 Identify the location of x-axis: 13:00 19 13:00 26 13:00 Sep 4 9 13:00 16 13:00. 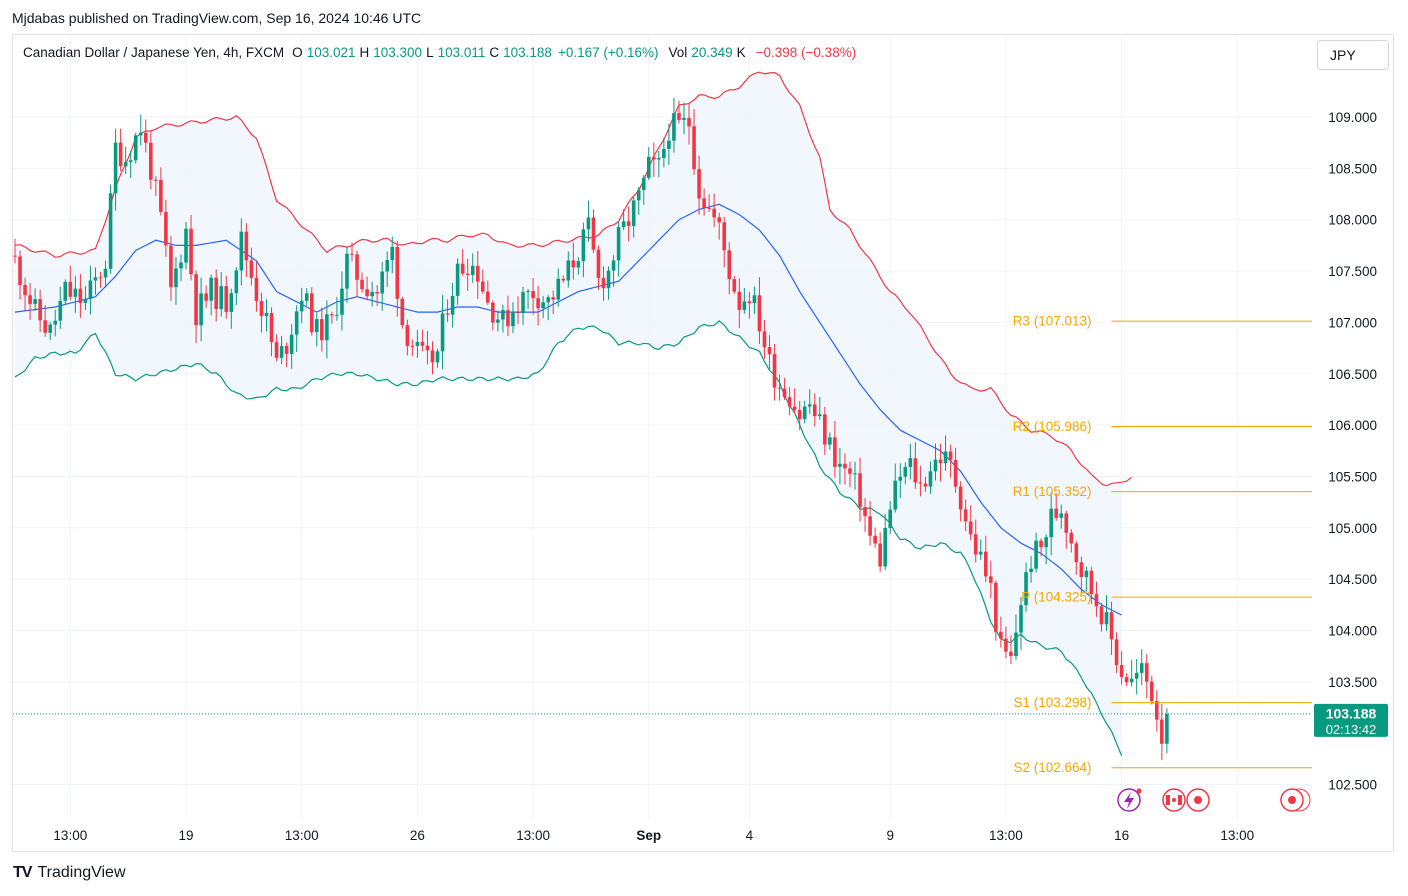
(653, 835).